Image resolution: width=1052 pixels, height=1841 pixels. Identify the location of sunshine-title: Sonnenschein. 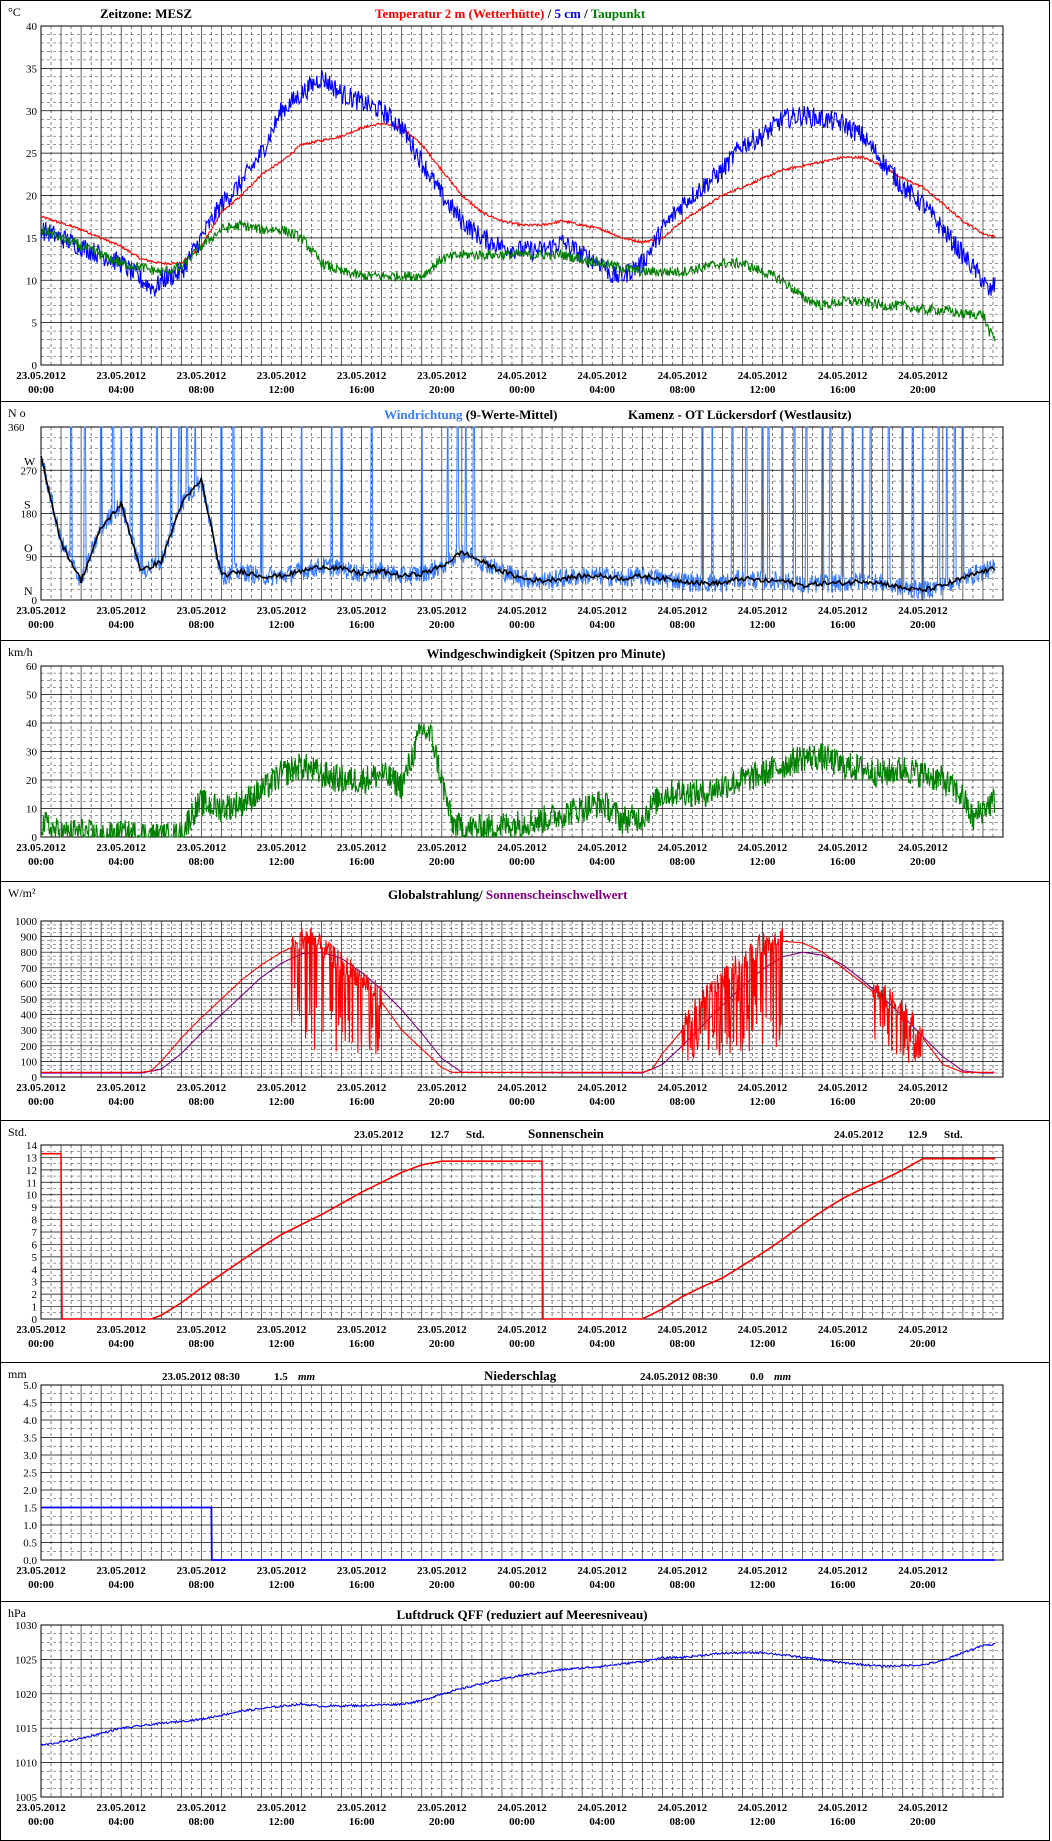
(566, 1133).